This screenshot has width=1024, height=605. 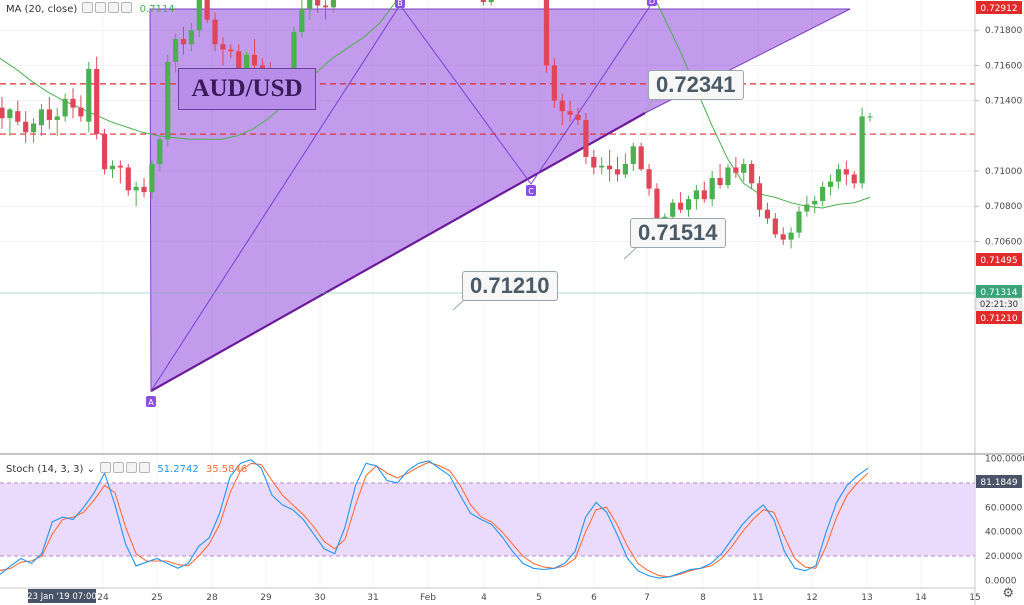 I want to click on svg-text: 0.71495, so click(x=998, y=261).